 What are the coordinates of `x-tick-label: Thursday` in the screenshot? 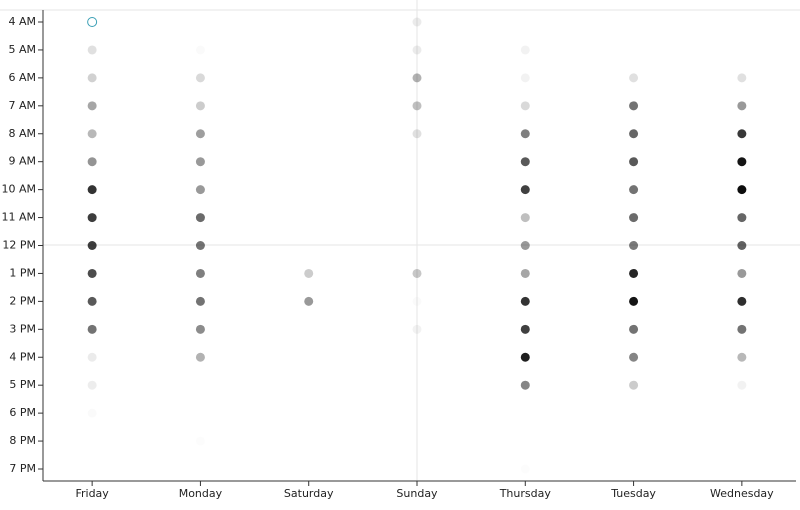 It's located at (525, 493).